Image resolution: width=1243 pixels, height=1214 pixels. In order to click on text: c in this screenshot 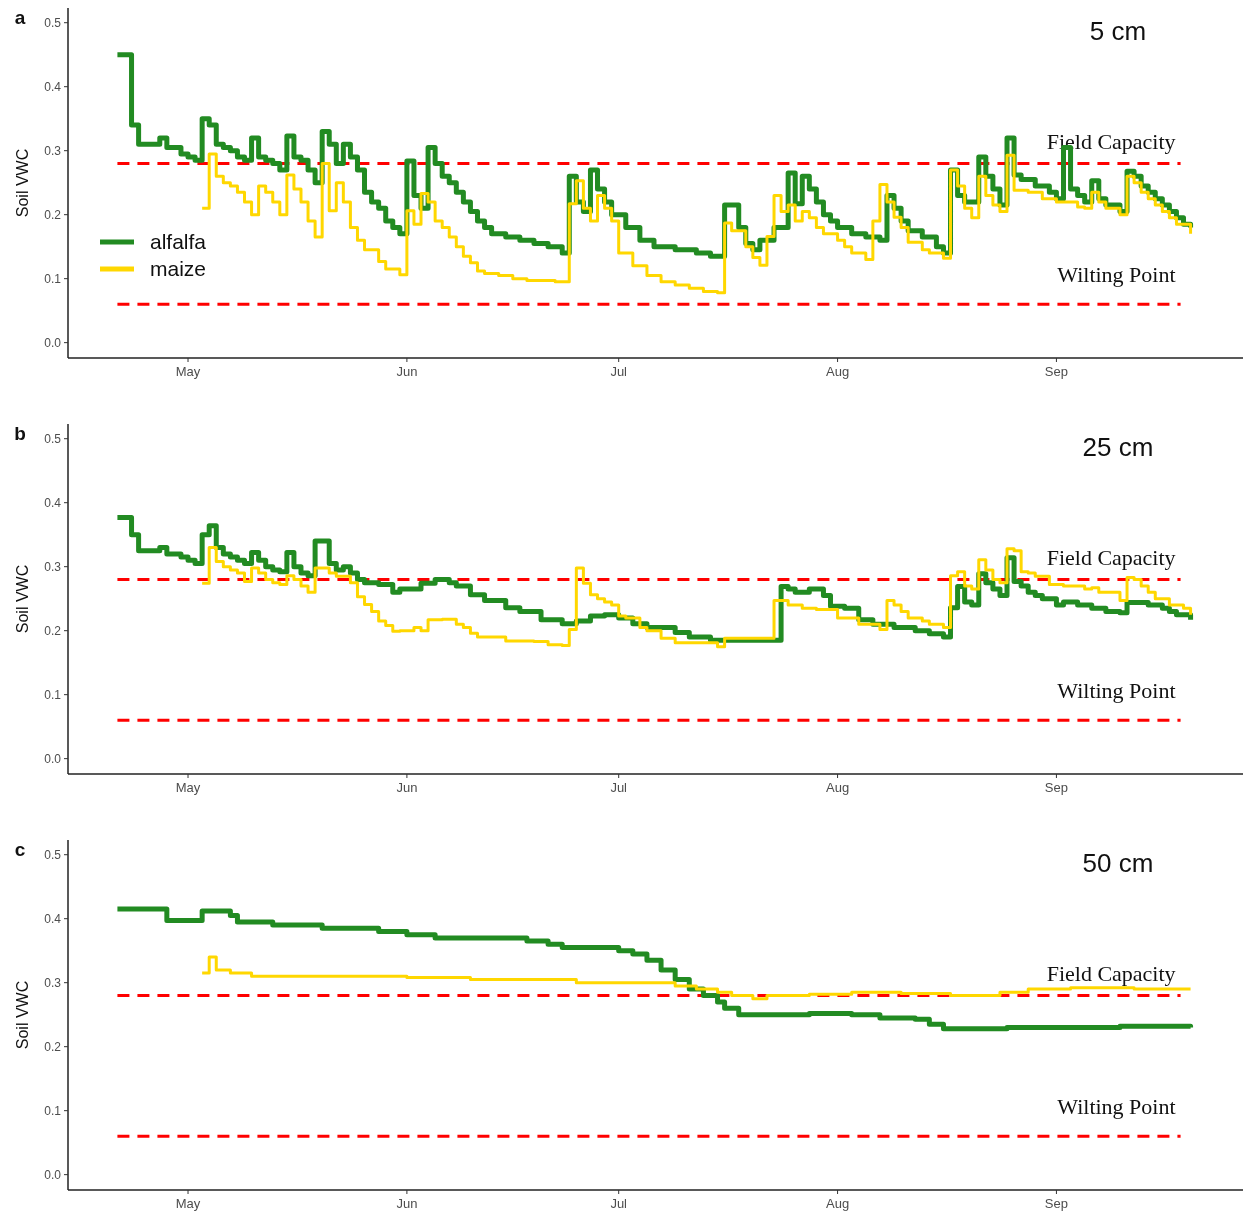, I will do `click(20, 849)`.